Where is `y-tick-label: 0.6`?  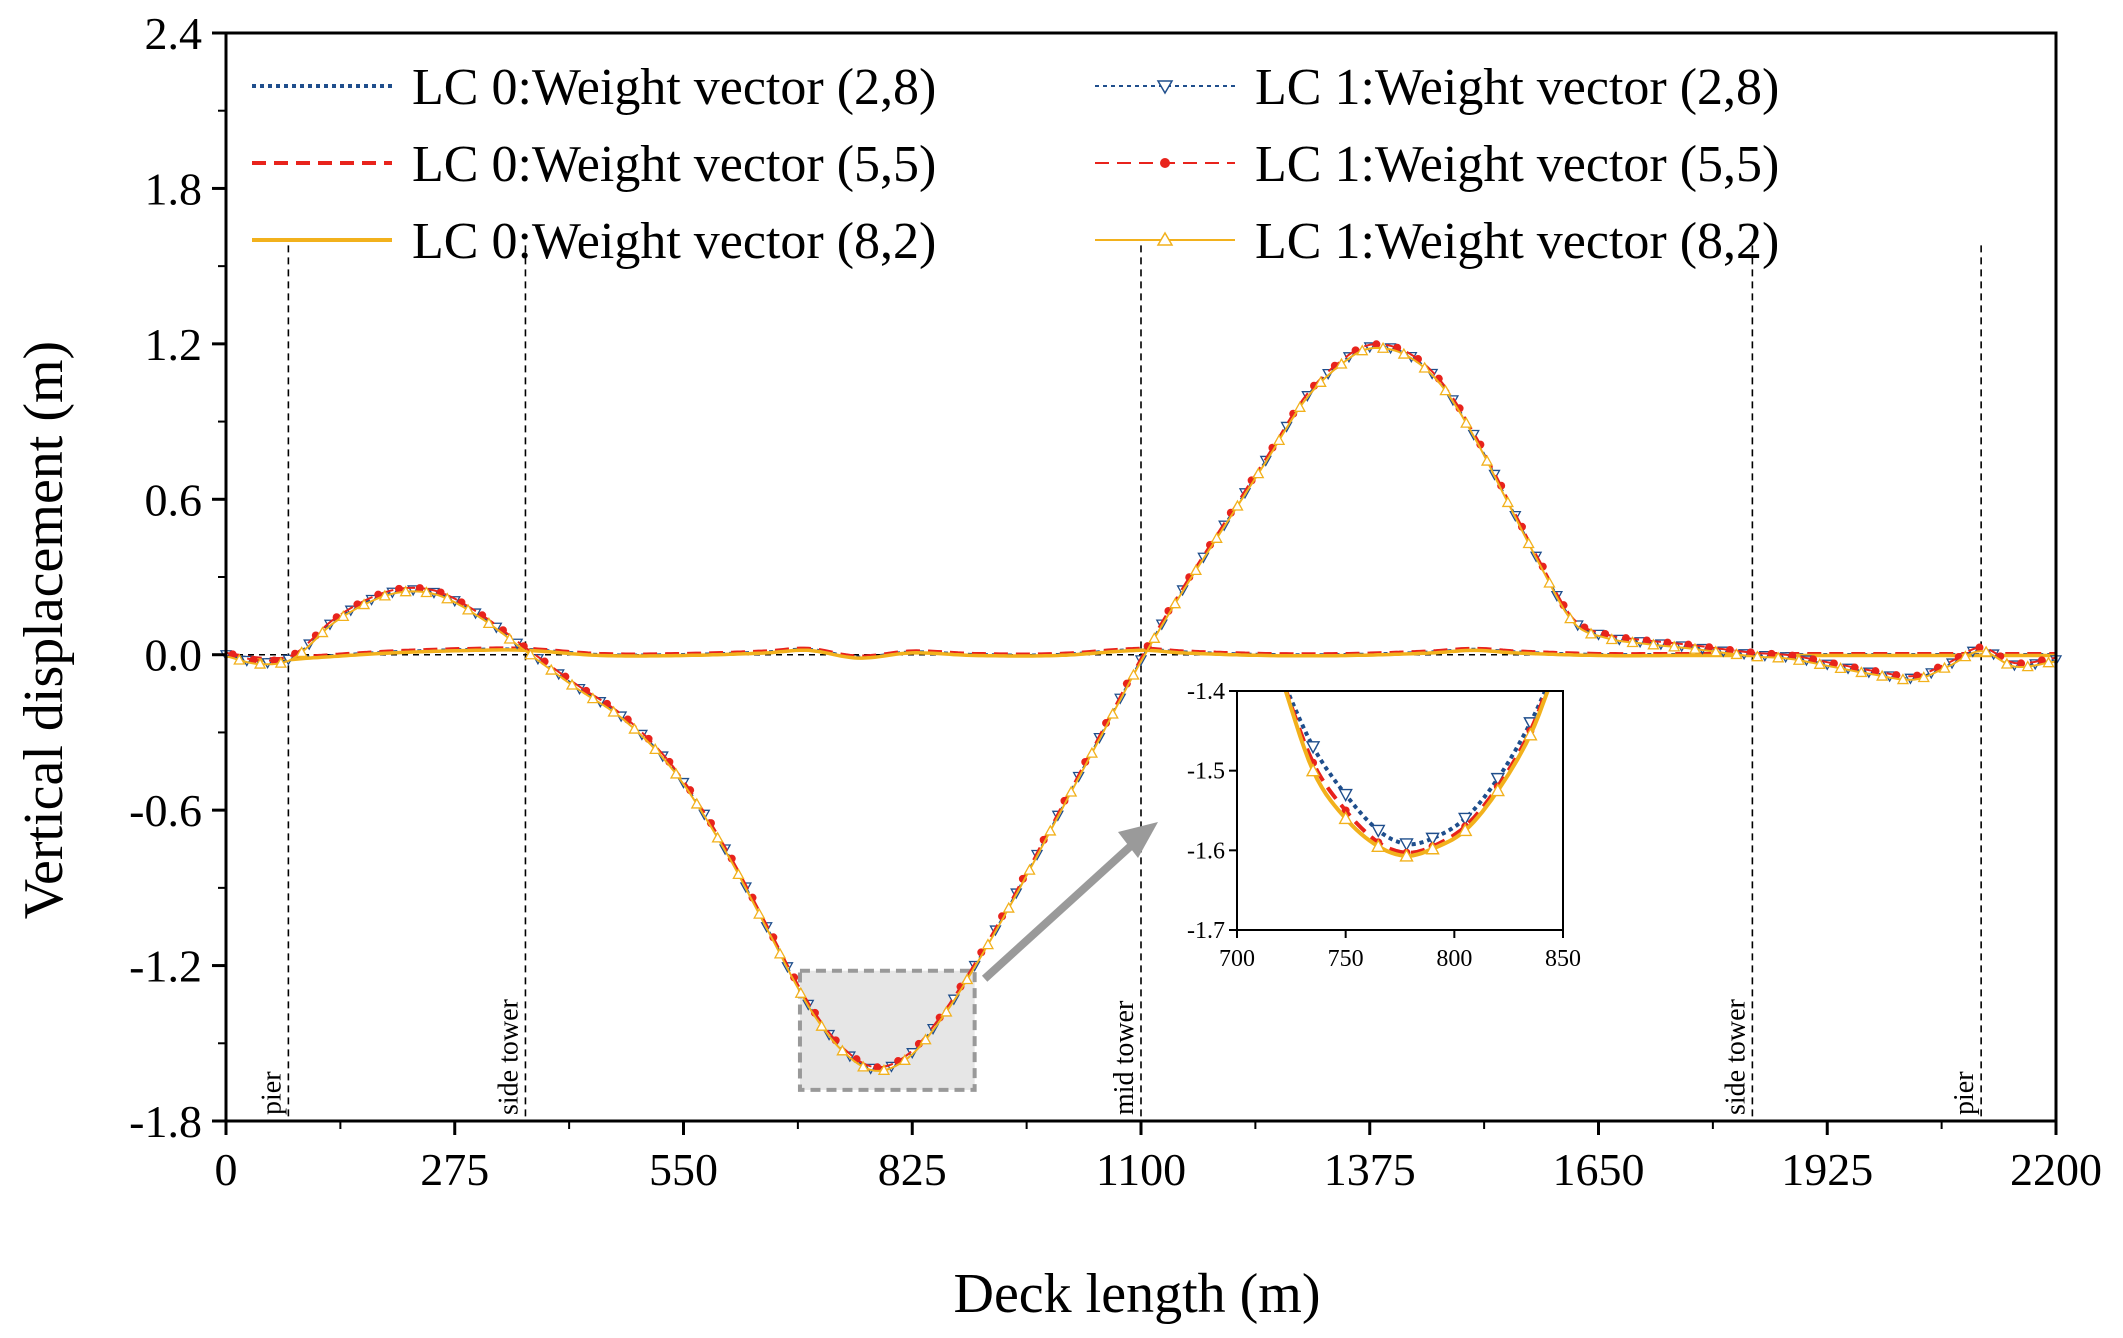 y-tick-label: 0.6 is located at coordinates (174, 499).